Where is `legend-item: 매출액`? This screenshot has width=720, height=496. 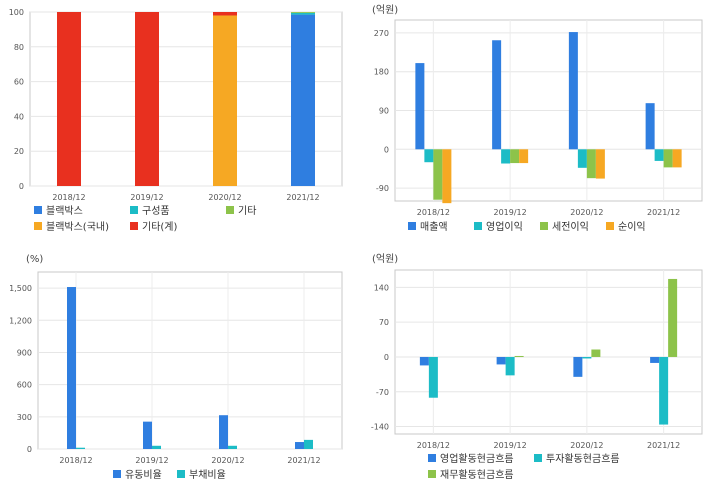
legend-item: 매출액 is located at coordinates (428, 227).